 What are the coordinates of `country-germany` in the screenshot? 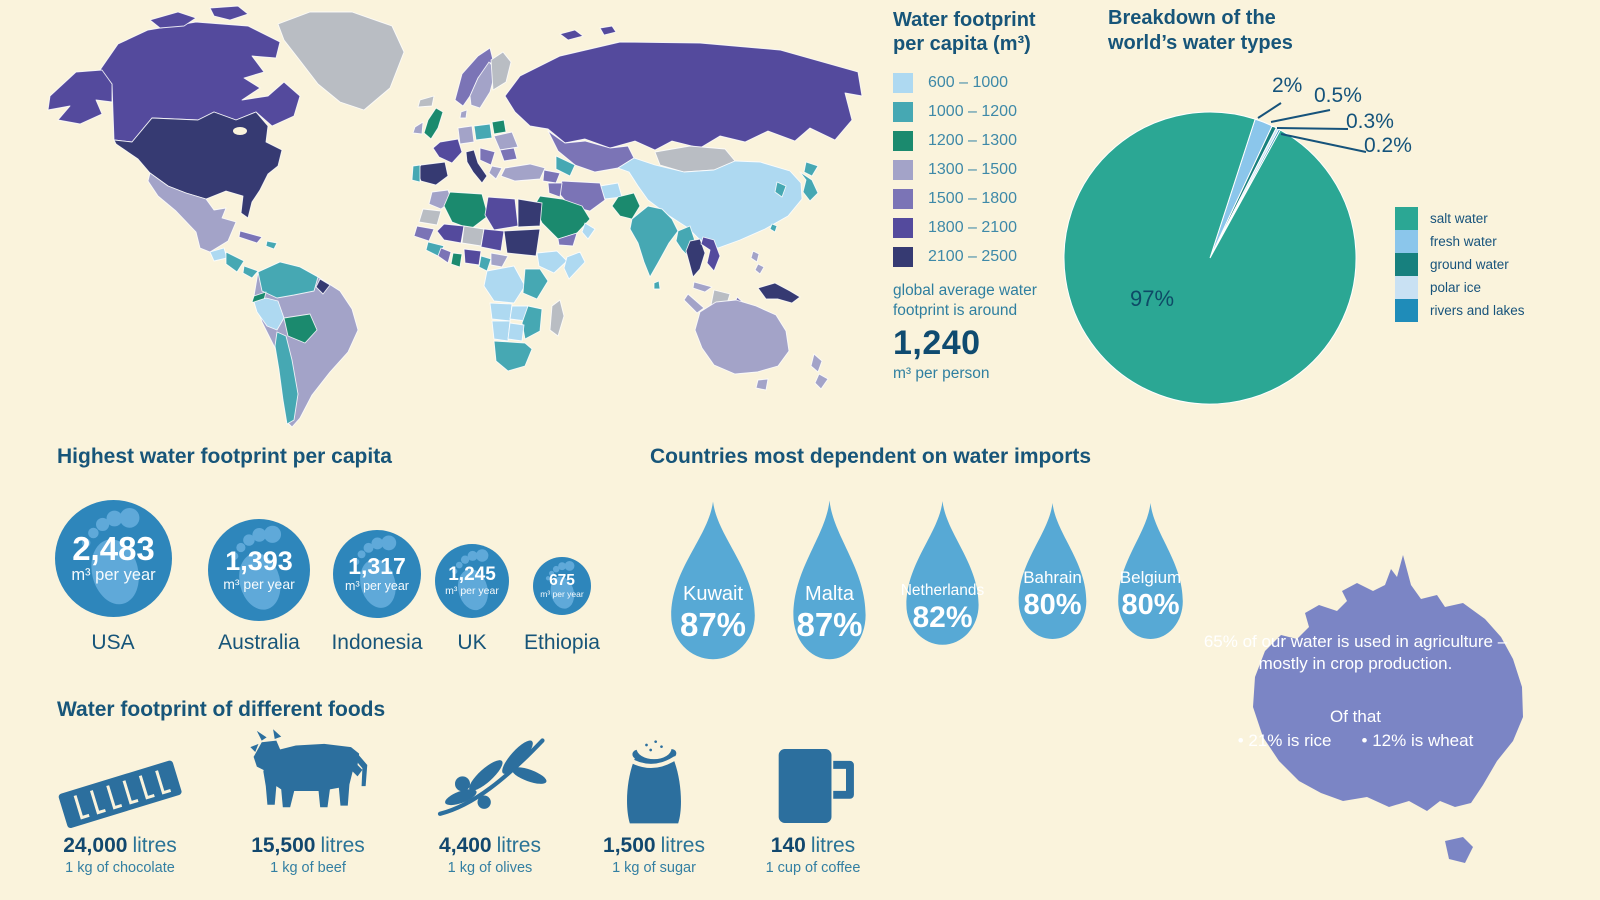 It's located at (466, 135).